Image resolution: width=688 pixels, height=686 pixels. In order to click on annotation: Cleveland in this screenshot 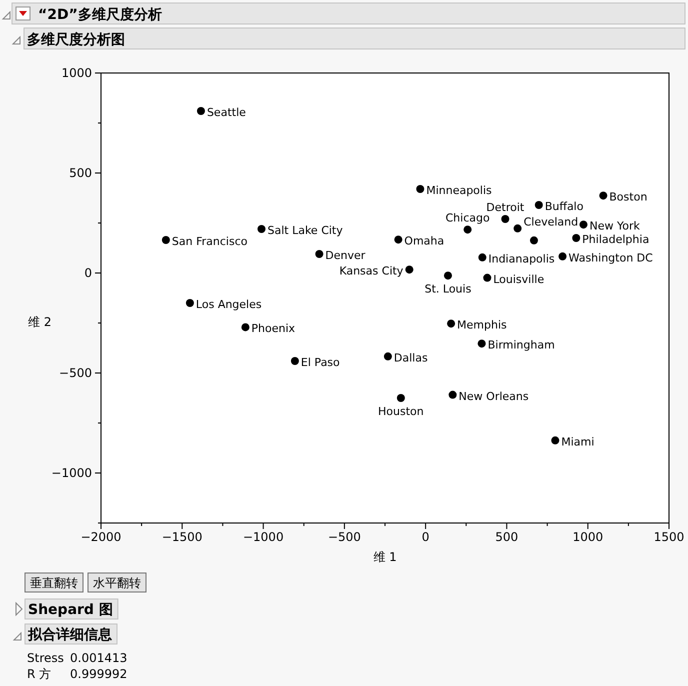, I will do `click(551, 221)`.